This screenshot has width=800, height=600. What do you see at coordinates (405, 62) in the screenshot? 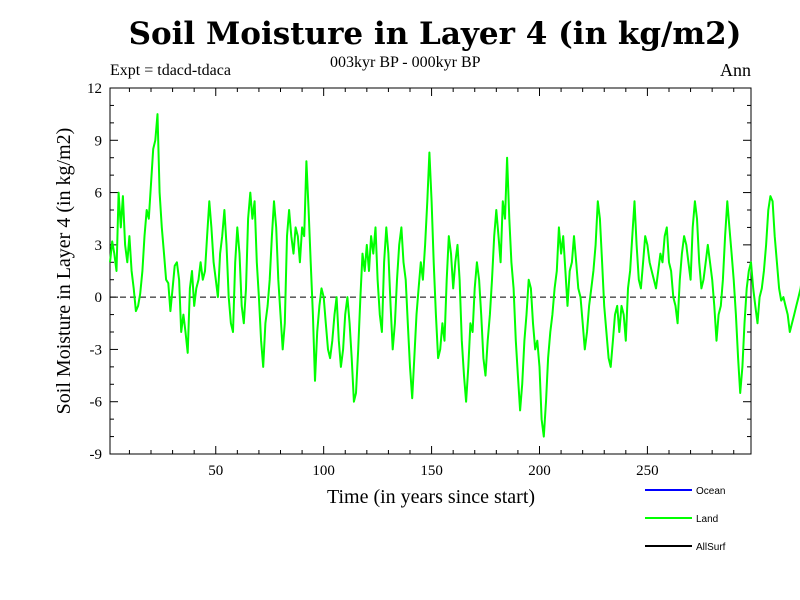
I see `chart-subtitle: 003kyr BP - 000kyr BP` at bounding box center [405, 62].